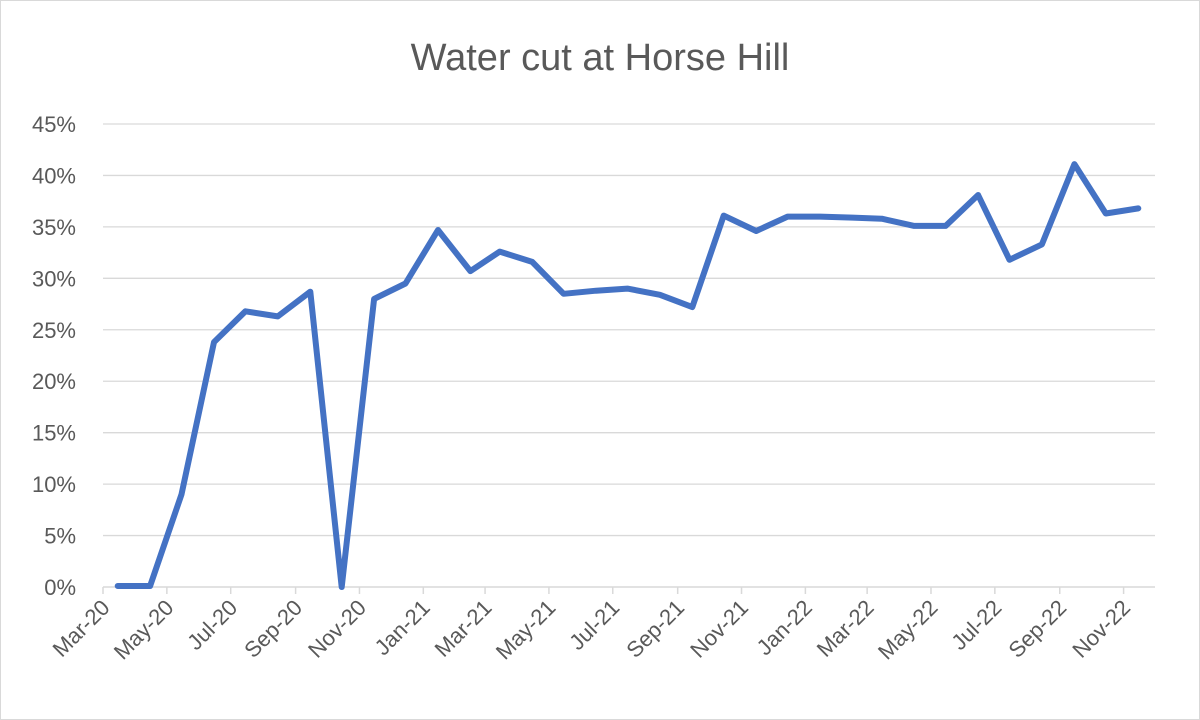  Describe the element at coordinates (594, 625) in the screenshot. I see `x-tick-label: Jul-21` at that location.